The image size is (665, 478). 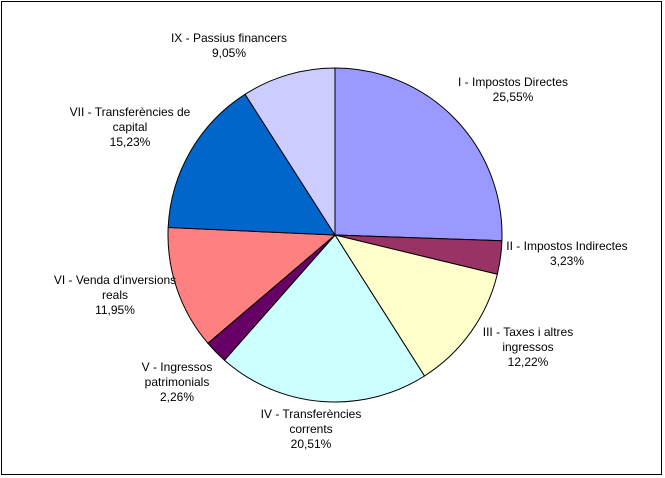 I want to click on pie-label-5: V - Ingressos patrimonials 2,26%, so click(x=177, y=382).